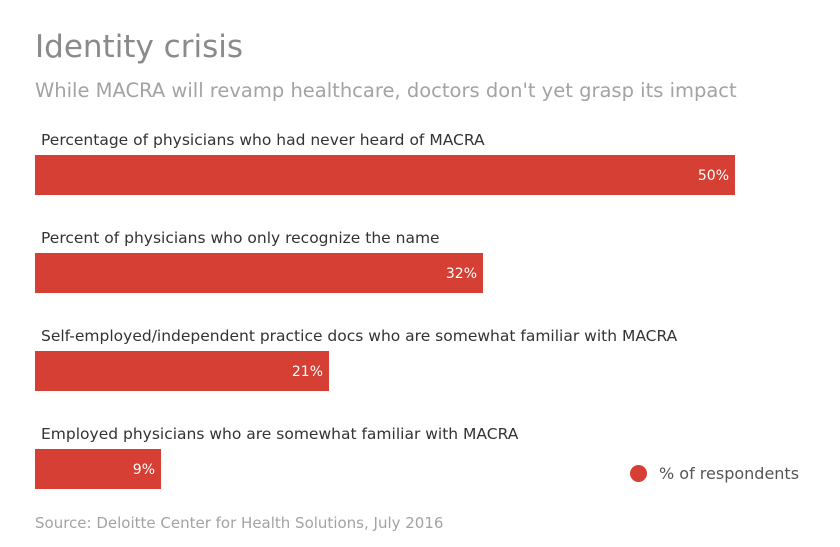  I want to click on data-label: 32%, so click(461, 274).